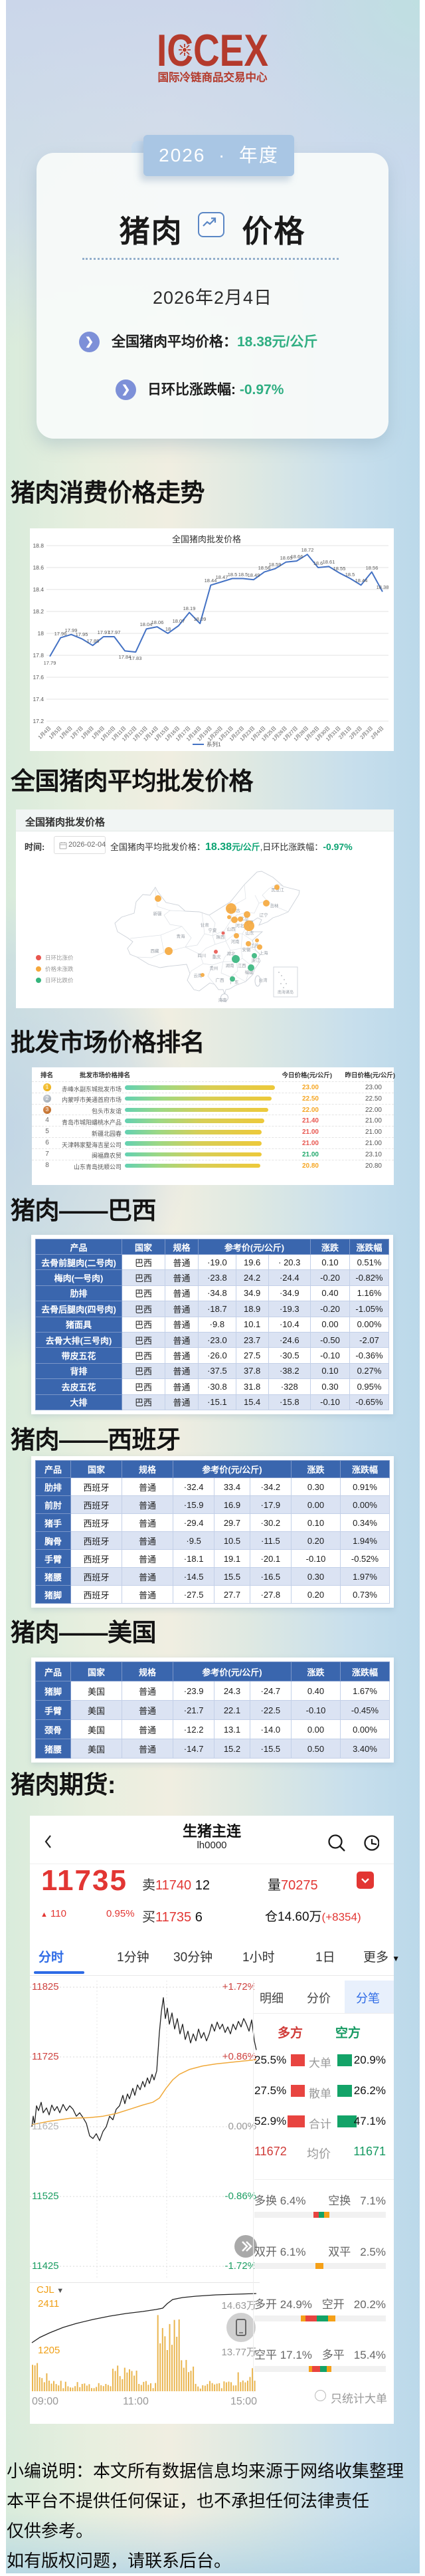 This screenshot has height=2576, width=425. I want to click on svg-text: 17.95, so click(82, 634).